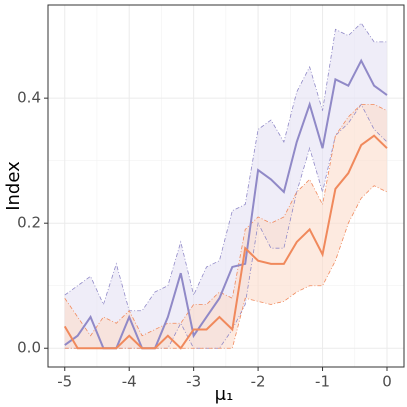 This screenshot has height=407, width=407. I want to click on x-tick-label: -1, so click(322, 382).